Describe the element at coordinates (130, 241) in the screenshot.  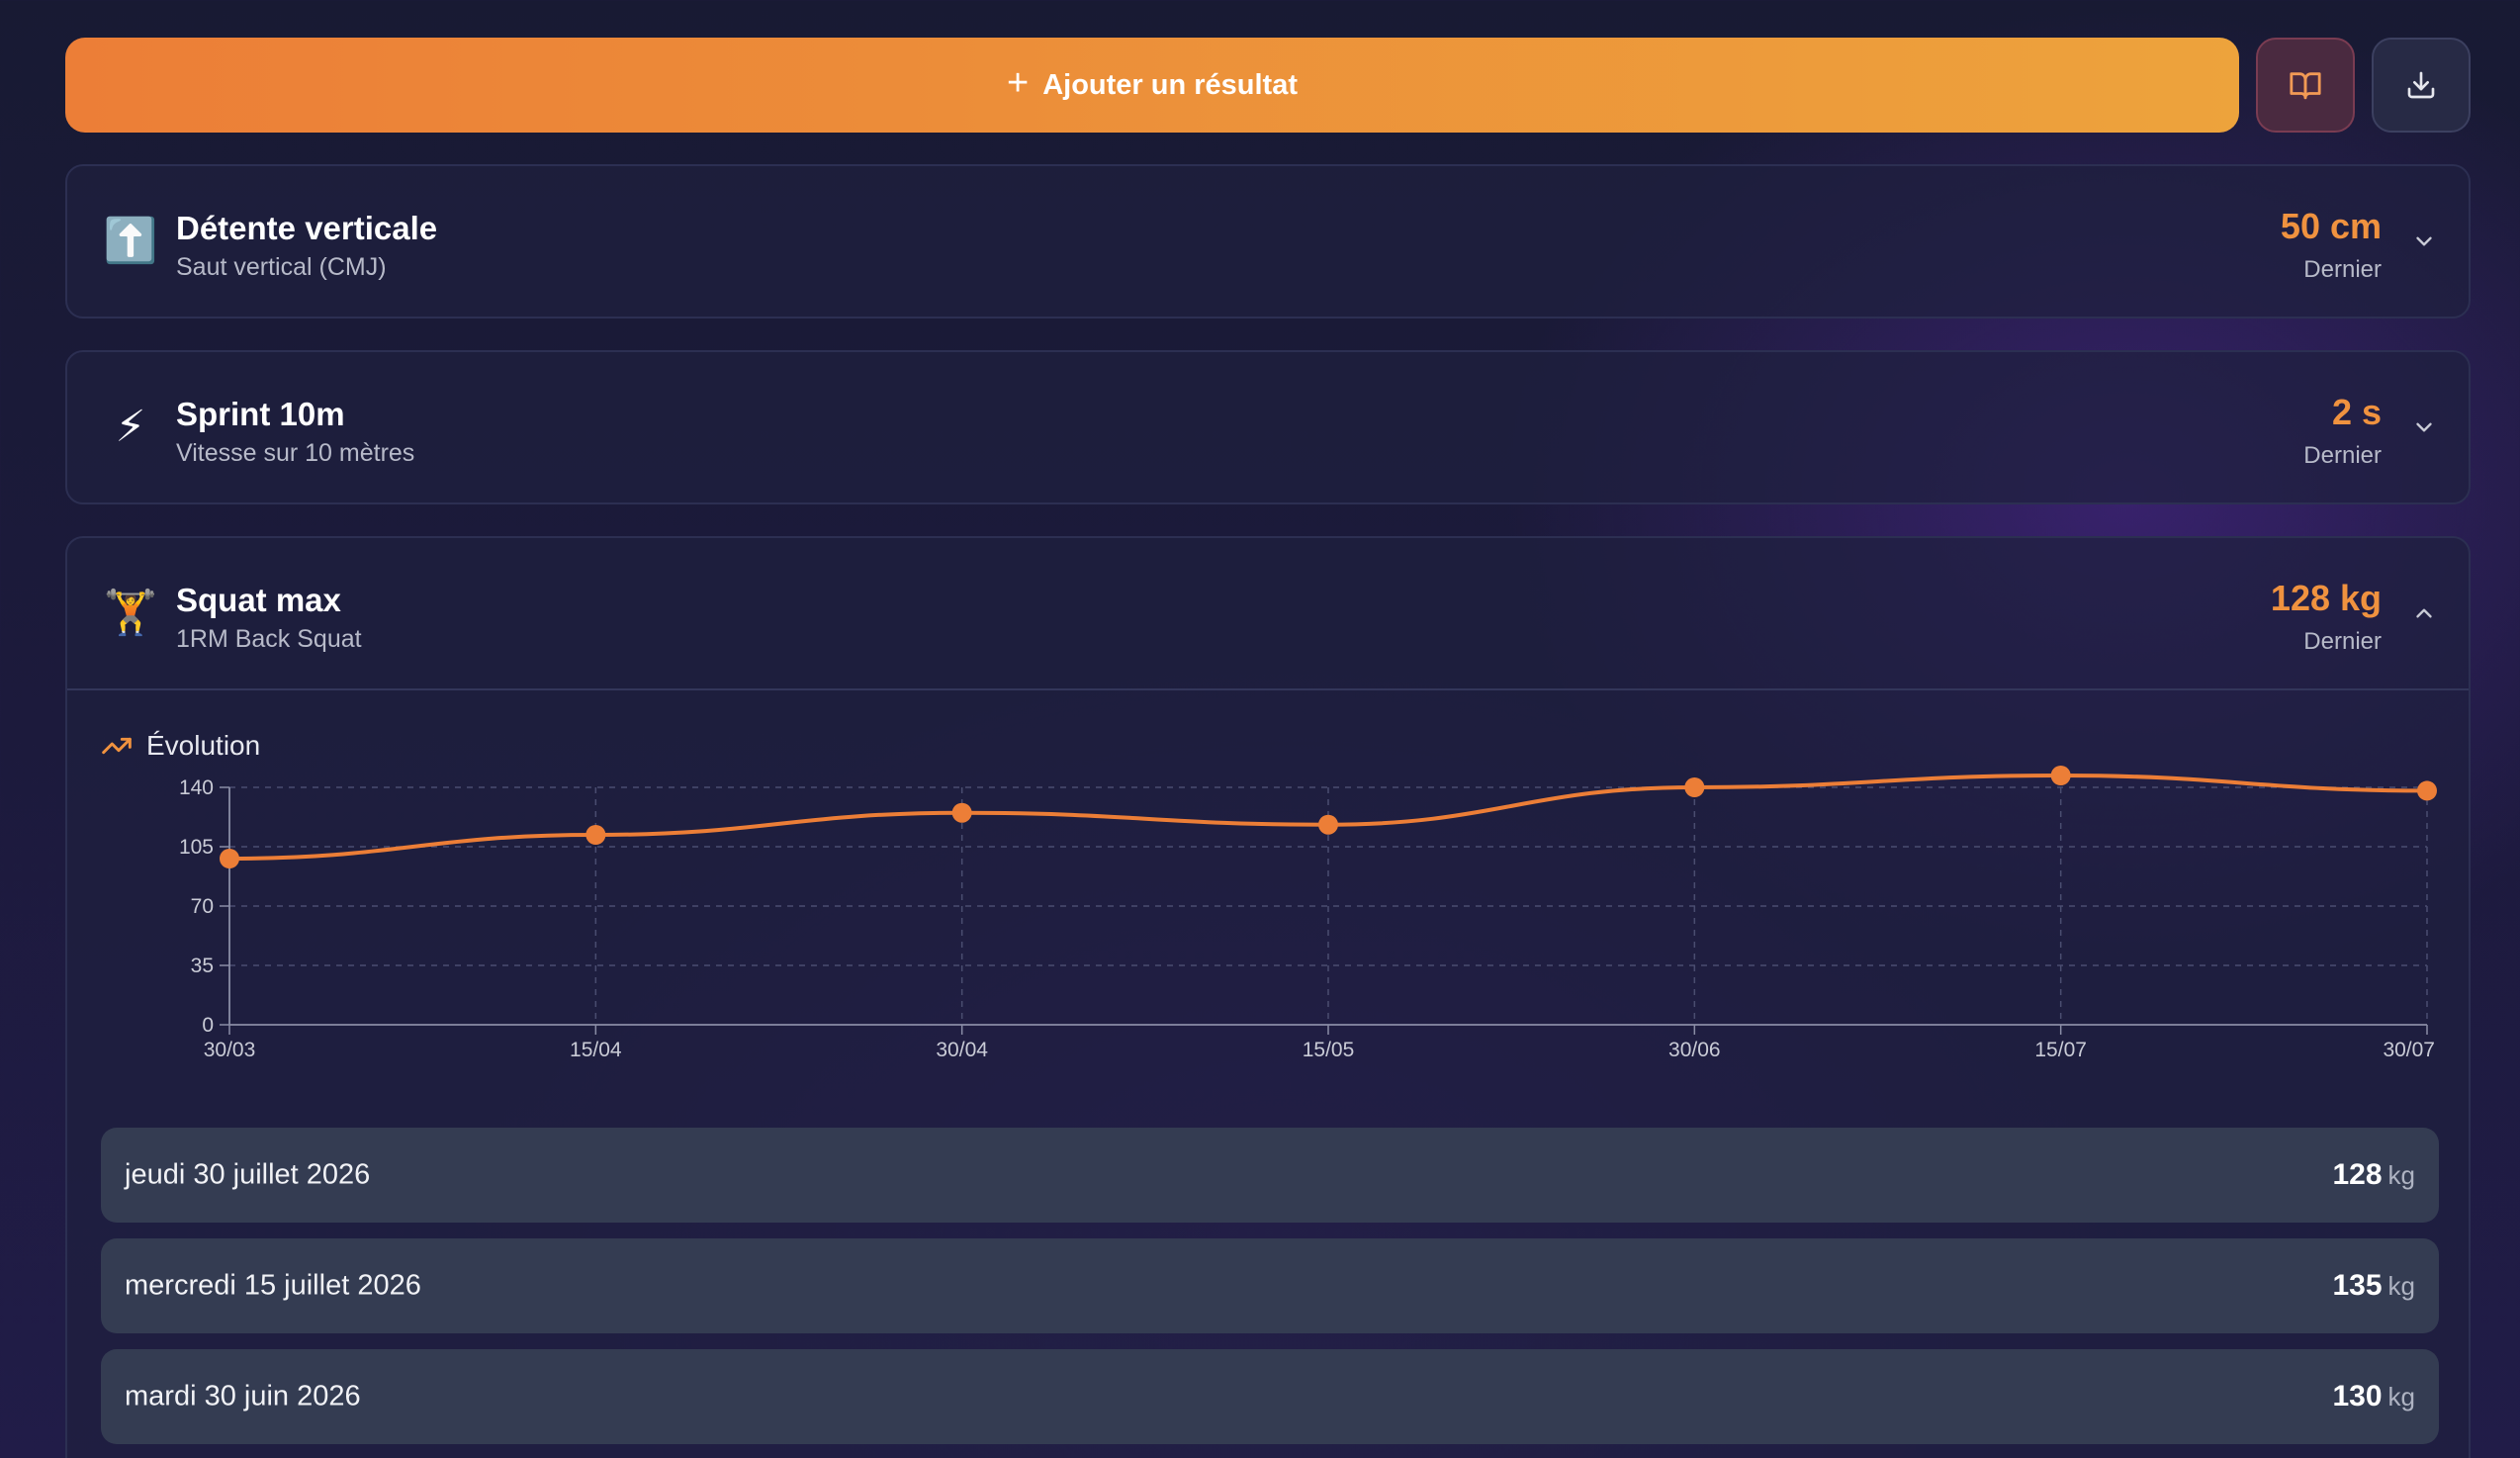
I see `arrow-up-icon: ⬆️` at that location.